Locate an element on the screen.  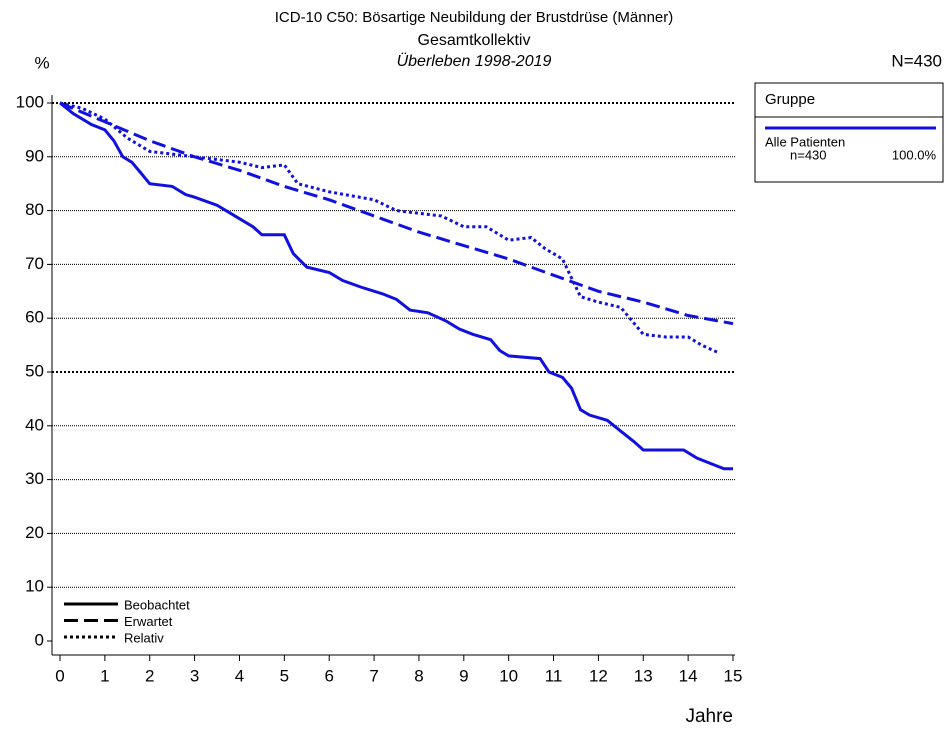
group-legend: Gruppe Alle Patienten n=430 100.0% is located at coordinates (849, 132).